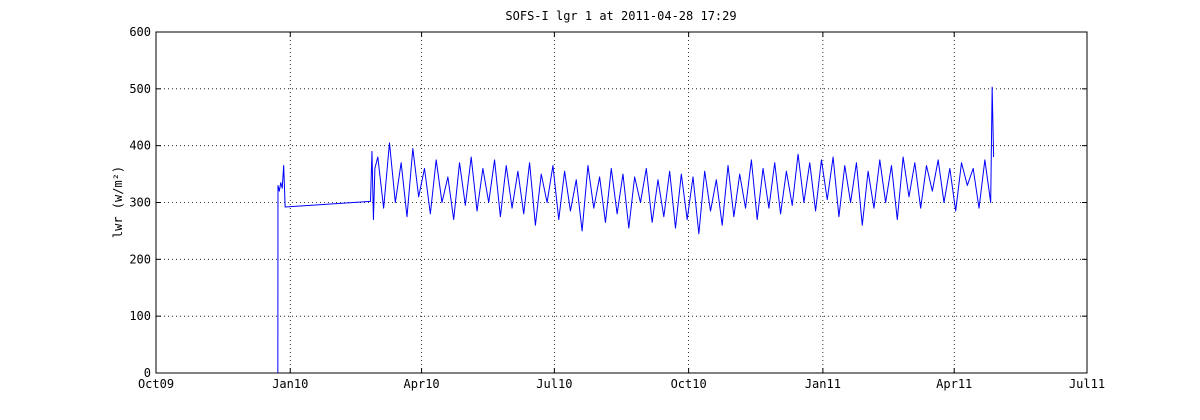 The width and height of the screenshot is (1200, 420). I want to click on x-tick-label: Oct09, so click(156, 384).